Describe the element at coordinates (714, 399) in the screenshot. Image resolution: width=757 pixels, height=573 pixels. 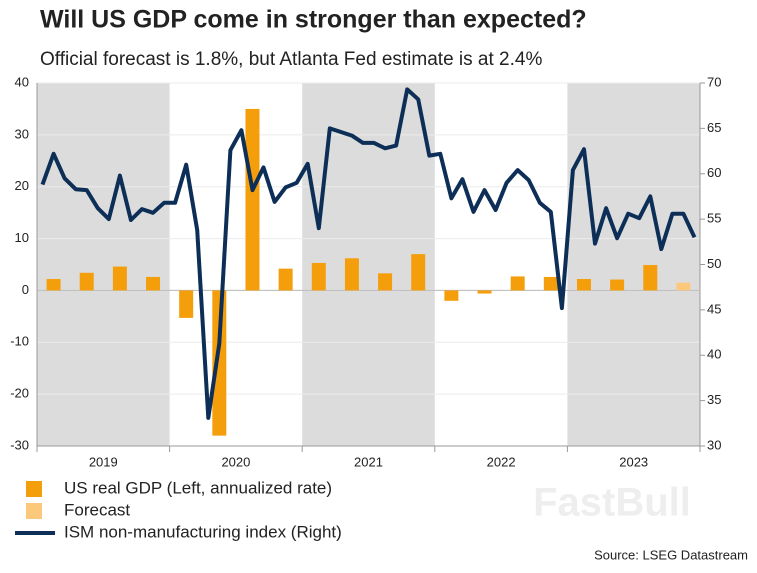
I see `y2-tick-label: 35` at that location.